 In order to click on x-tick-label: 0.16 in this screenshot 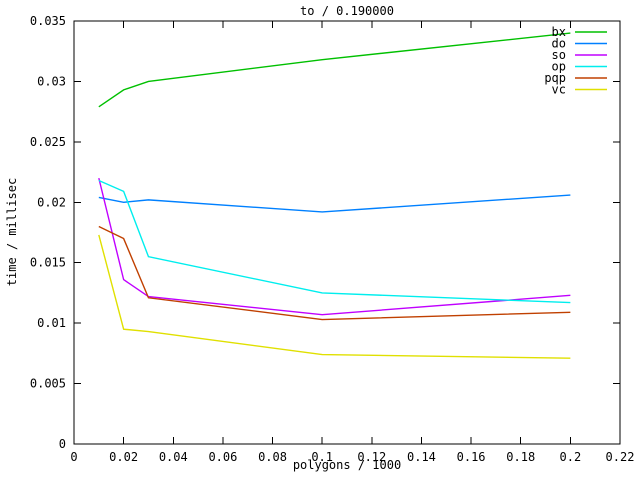, I will do `click(471, 457)`.